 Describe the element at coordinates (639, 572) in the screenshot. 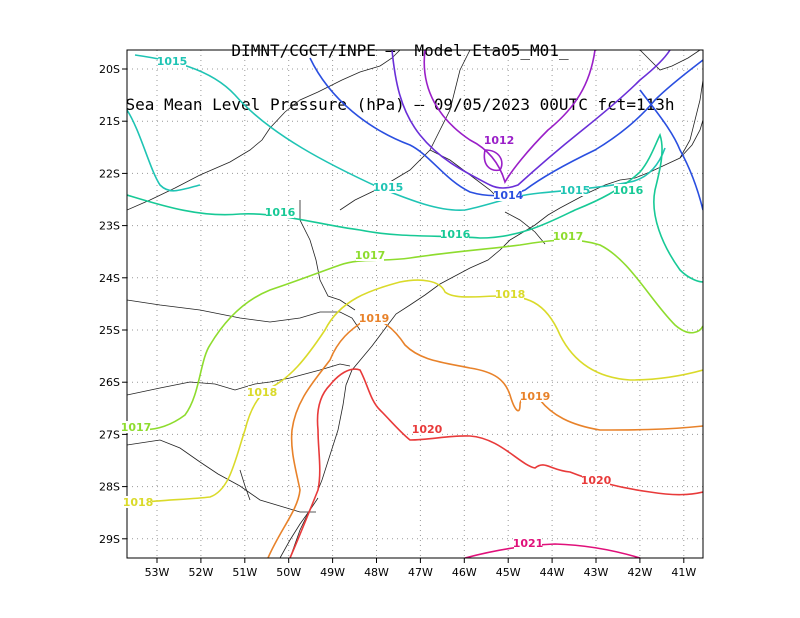

I see `lon-label: 42W` at that location.